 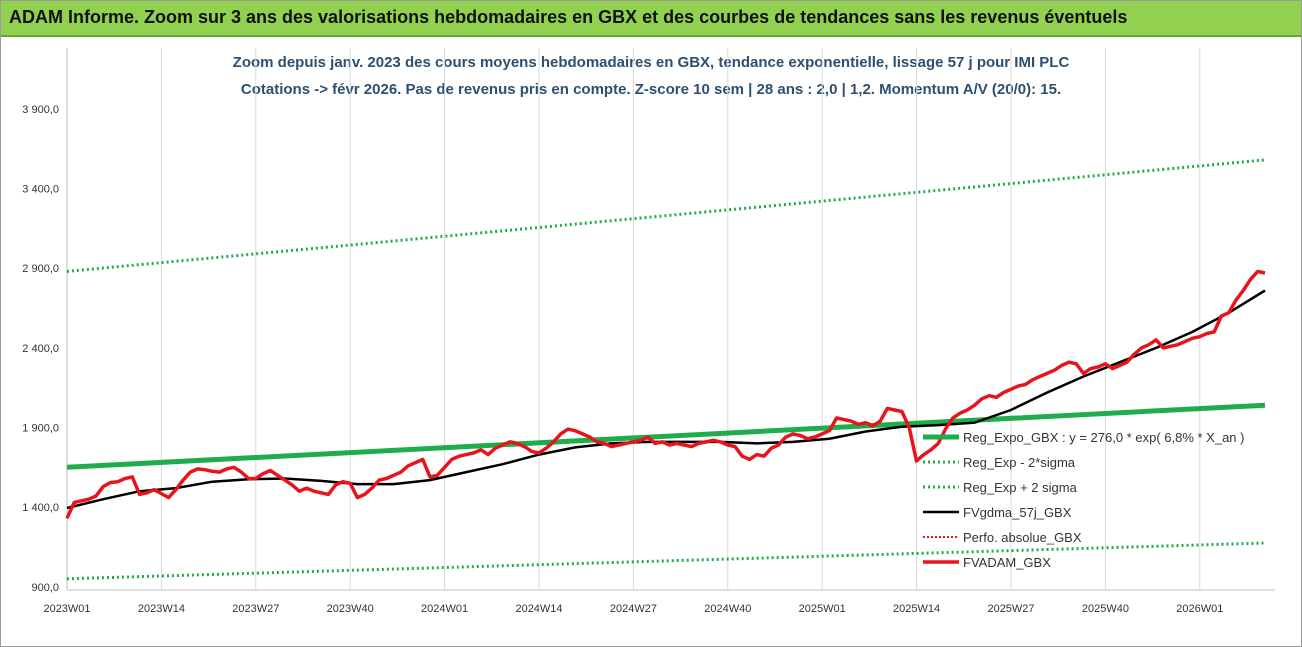 What do you see at coordinates (1199, 609) in the screenshot?
I see `x-tick-label: 2026W01` at bounding box center [1199, 609].